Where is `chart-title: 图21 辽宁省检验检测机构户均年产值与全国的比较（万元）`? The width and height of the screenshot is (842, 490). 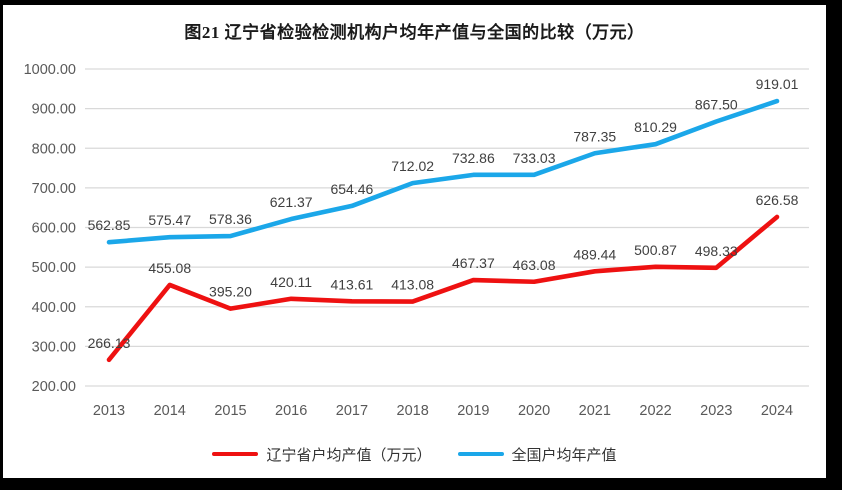
chart-title: 图21 辽宁省检验检测机构户均年产值与全国的比较（万元） is located at coordinates (414, 32).